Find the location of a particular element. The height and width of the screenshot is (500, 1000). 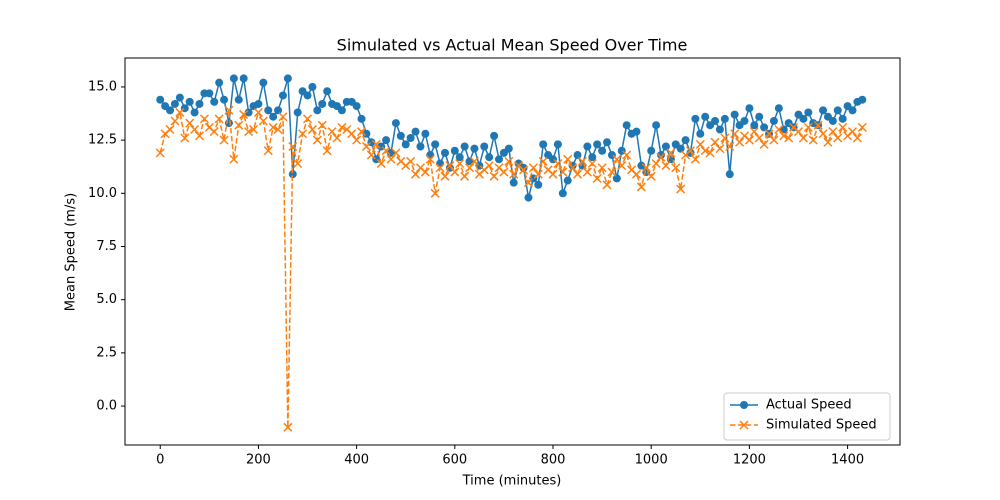

x-tick-label: 1400 is located at coordinates (847, 460).